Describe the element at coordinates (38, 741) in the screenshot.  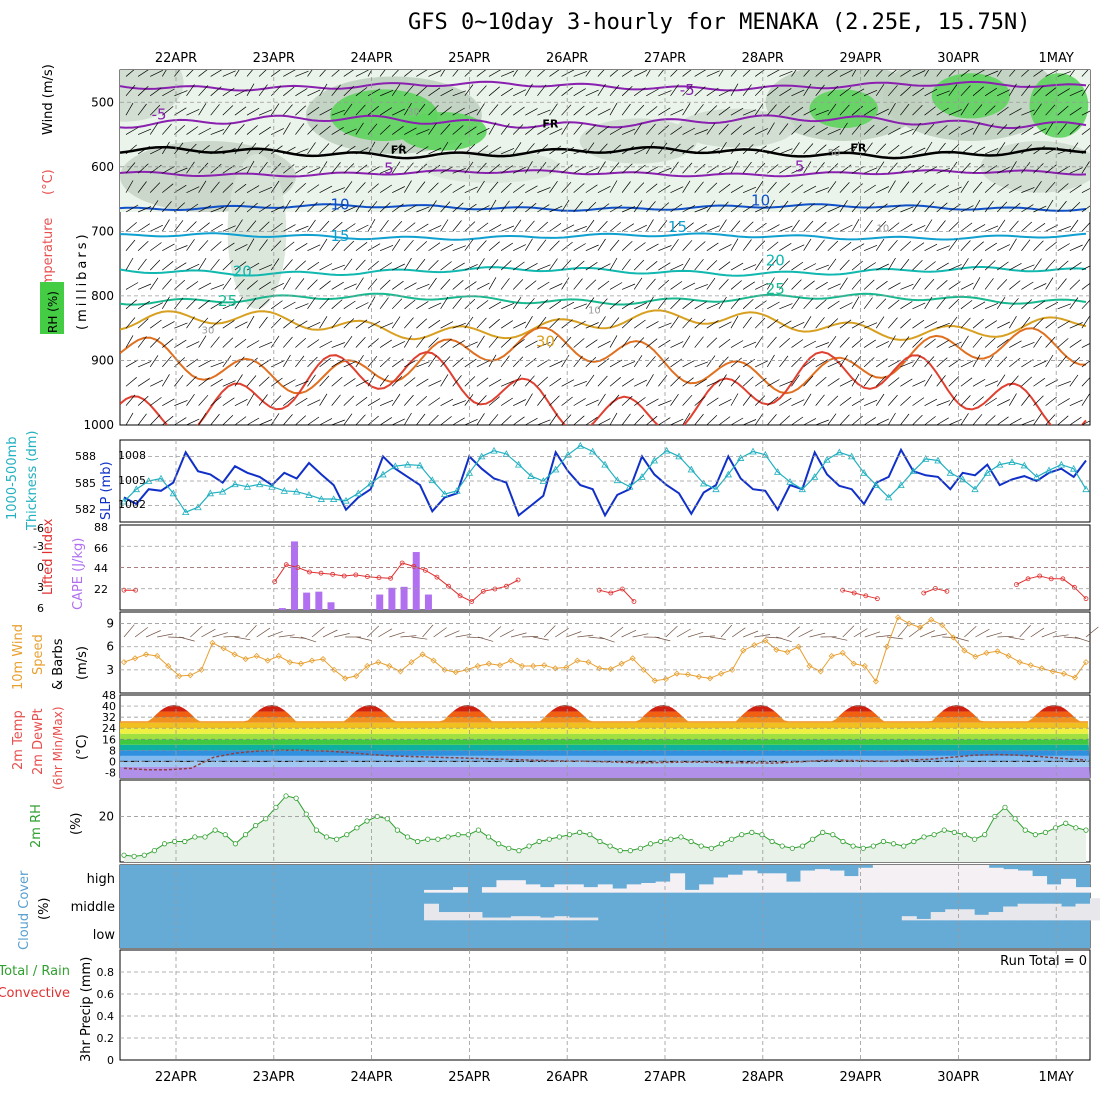
I see `ylabel-dewpt: 2m DewPt` at that location.